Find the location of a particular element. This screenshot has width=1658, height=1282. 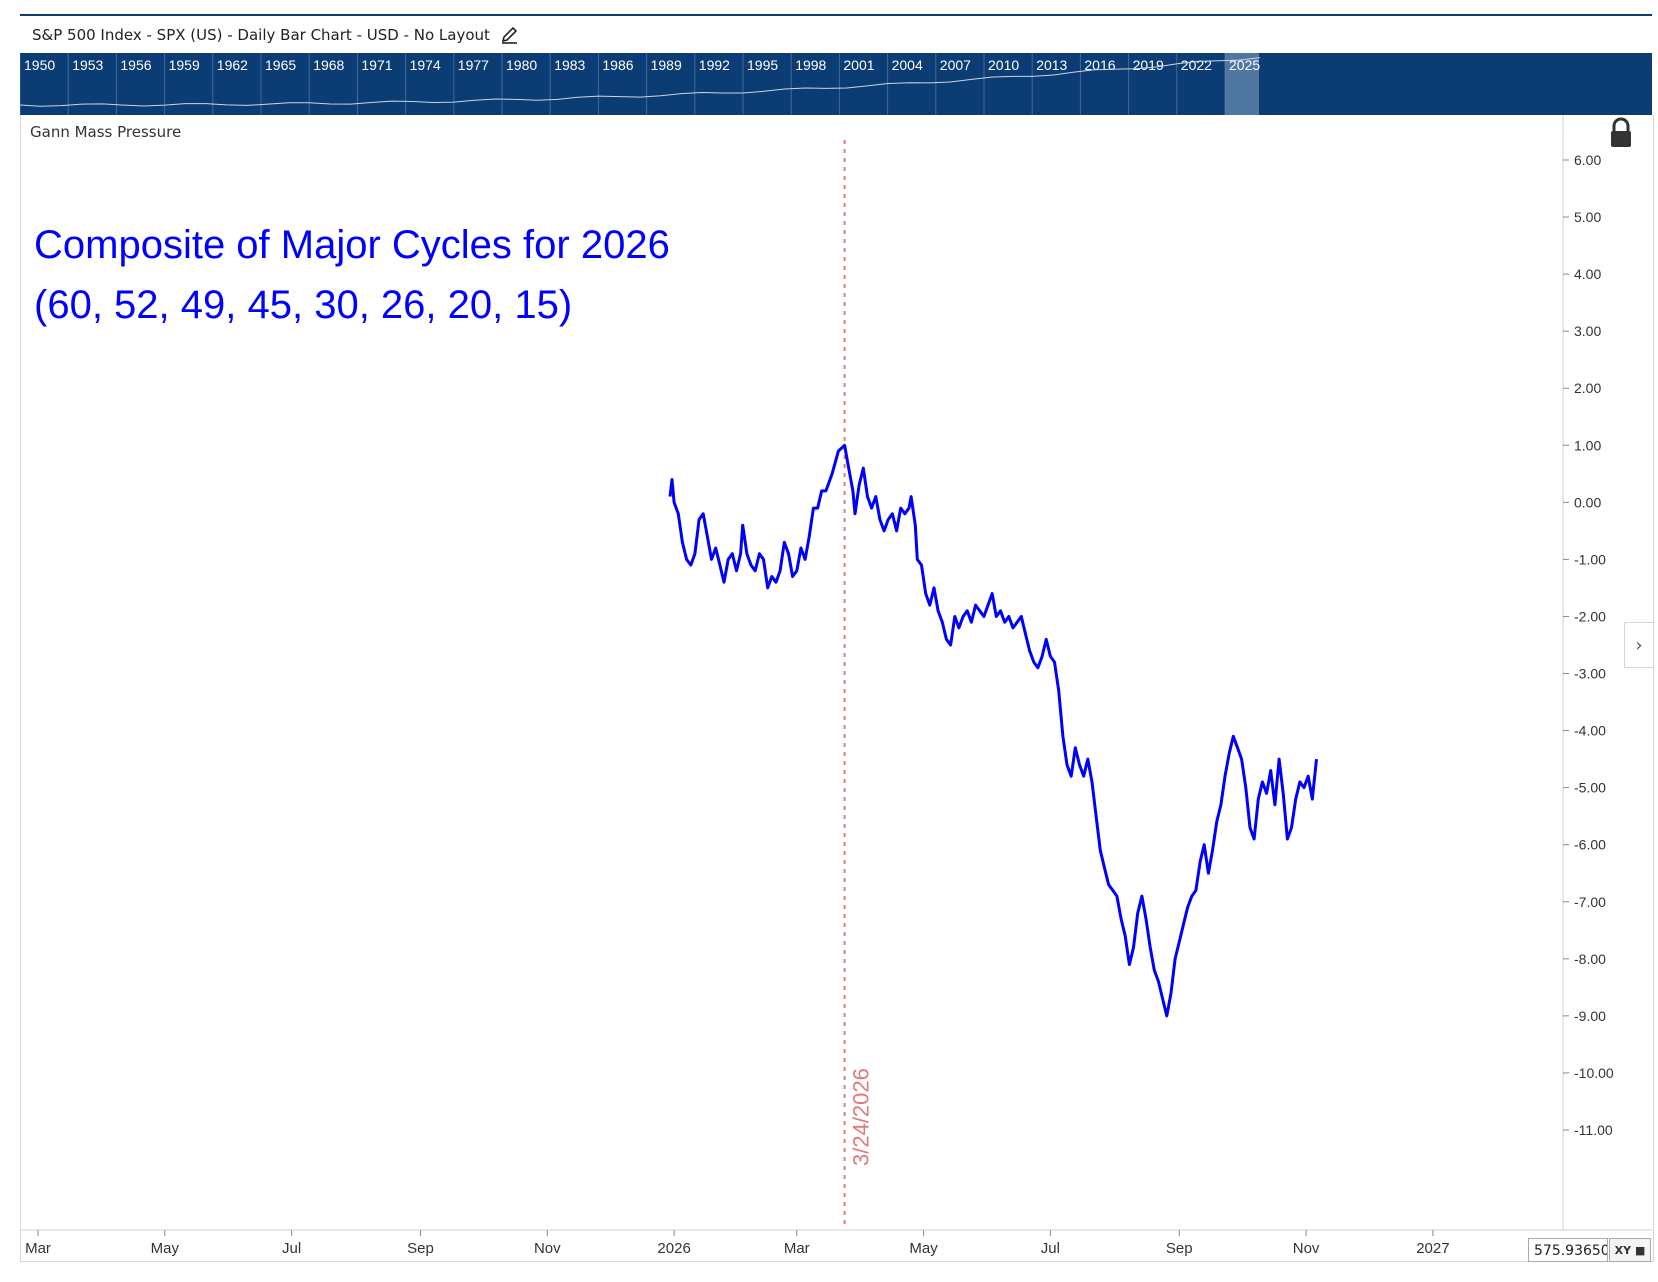

y-tick-label: -1.00 is located at coordinates (1590, 559).